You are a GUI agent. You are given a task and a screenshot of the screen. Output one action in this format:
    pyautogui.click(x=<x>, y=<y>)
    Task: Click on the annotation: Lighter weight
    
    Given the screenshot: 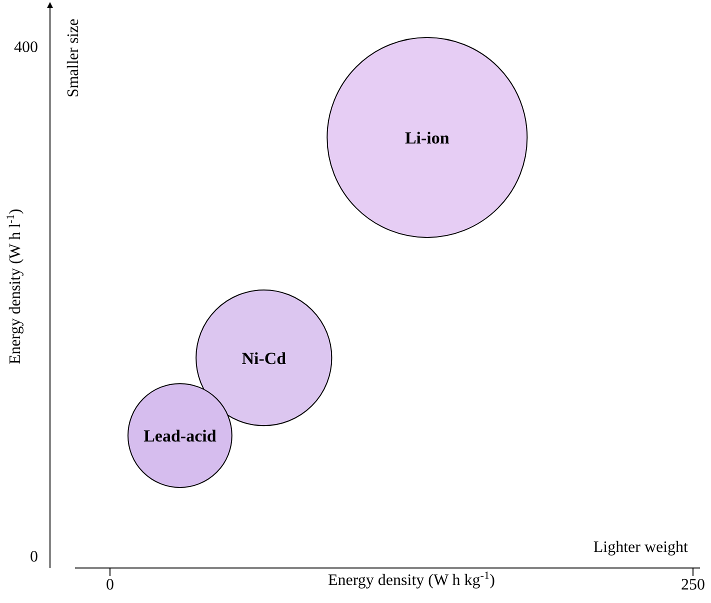 What is the action you would take?
    pyautogui.click(x=641, y=547)
    